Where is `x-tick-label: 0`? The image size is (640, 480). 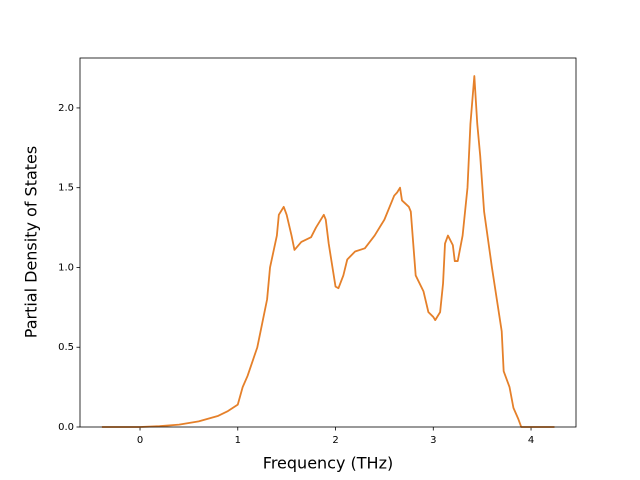
x-tick-label: 0 is located at coordinates (140, 440).